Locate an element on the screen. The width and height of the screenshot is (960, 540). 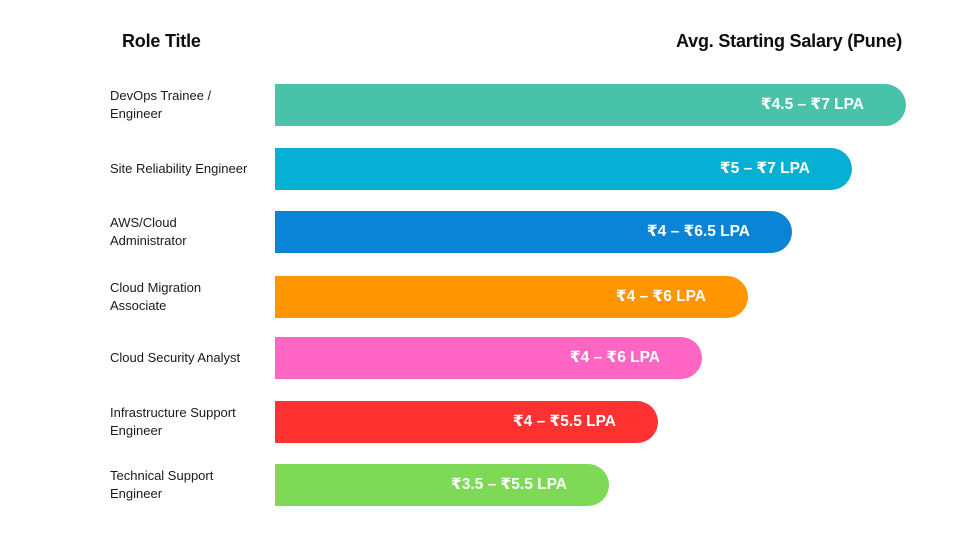
salary-bar: ₹3.5 – ₹5.5 LPA is located at coordinates (442, 485).